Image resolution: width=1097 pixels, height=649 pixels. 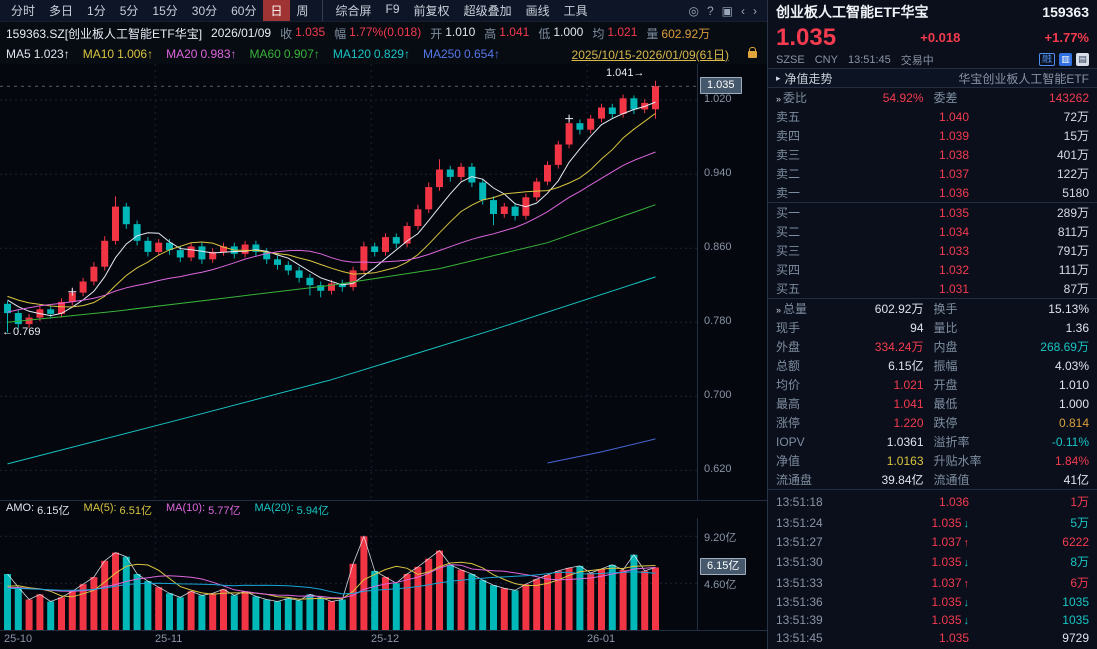 What do you see at coordinates (1070, 441) in the screenshot?
I see `stat-value: -0.11%` at bounding box center [1070, 441].